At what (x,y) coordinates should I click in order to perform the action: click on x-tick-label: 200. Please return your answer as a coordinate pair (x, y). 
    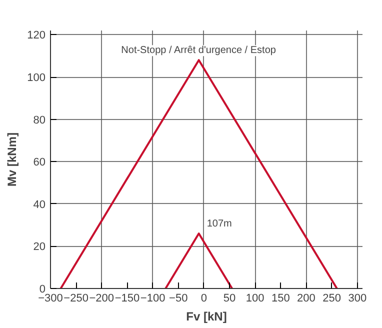
    Looking at the image, I should click on (306, 298).